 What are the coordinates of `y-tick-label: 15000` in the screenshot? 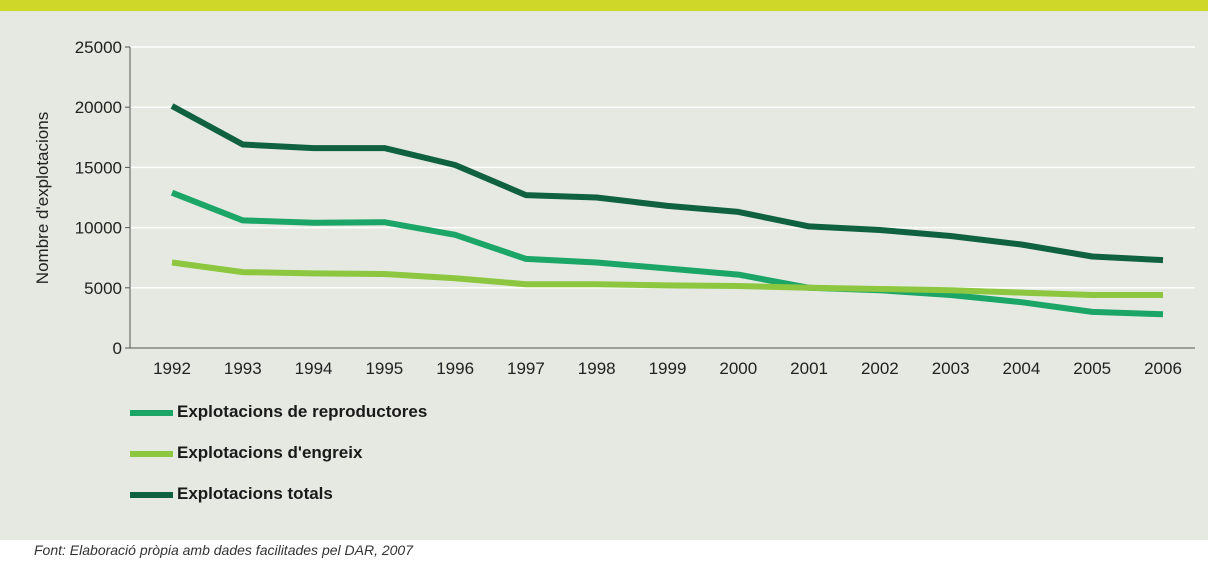 It's located at (98, 167).